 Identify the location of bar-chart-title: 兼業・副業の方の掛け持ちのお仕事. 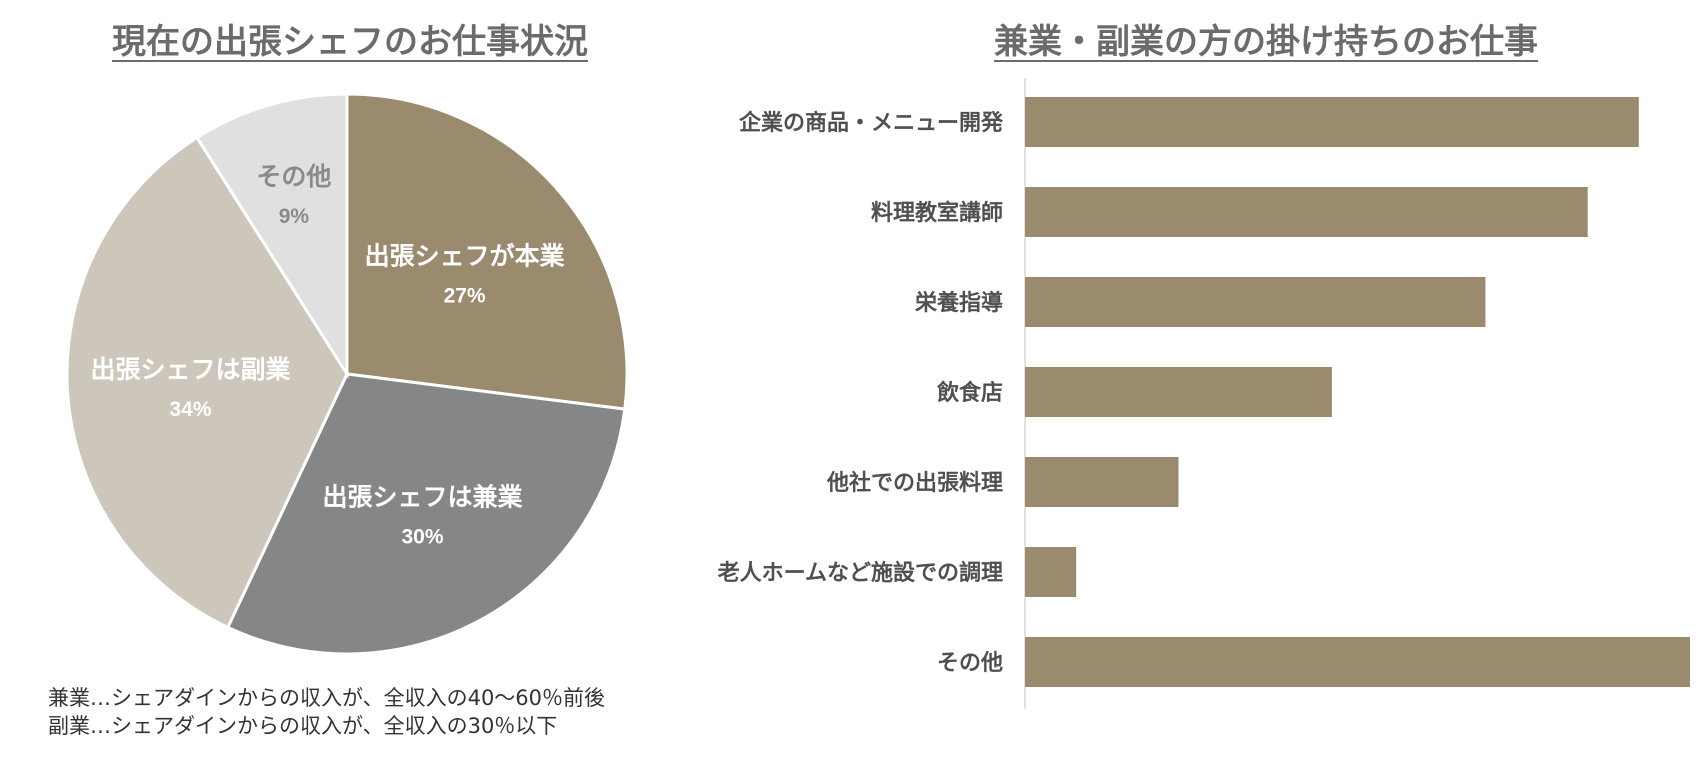
(1266, 42).